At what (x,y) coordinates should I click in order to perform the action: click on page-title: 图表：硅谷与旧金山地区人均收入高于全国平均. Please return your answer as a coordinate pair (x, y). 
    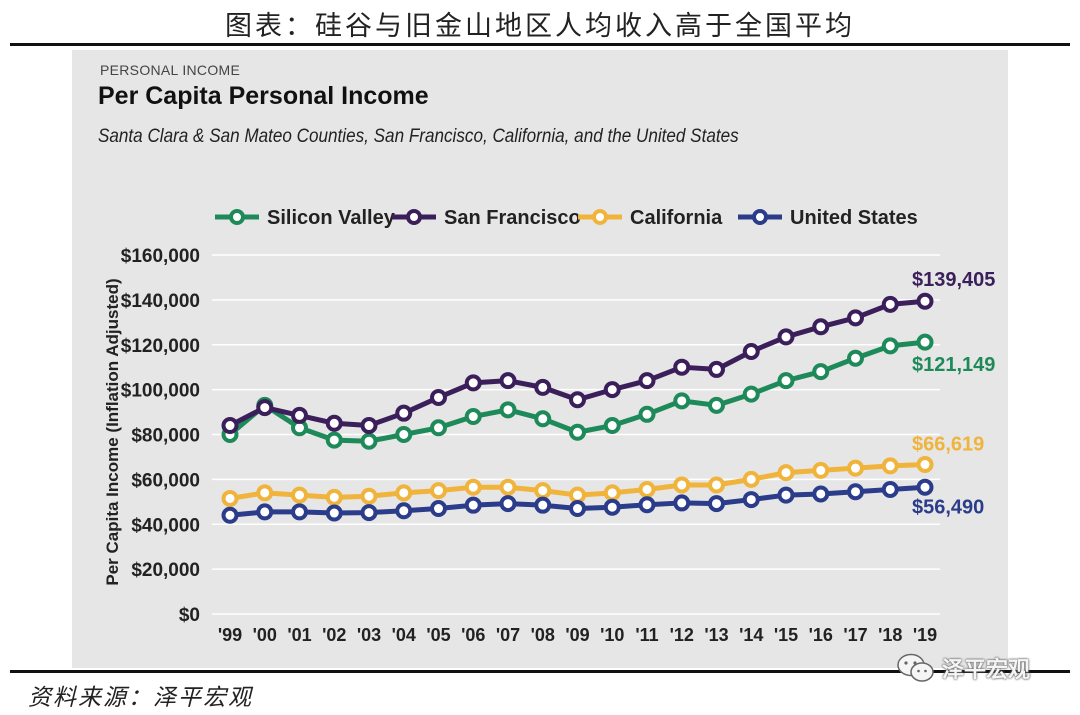
    Looking at the image, I should click on (540, 26).